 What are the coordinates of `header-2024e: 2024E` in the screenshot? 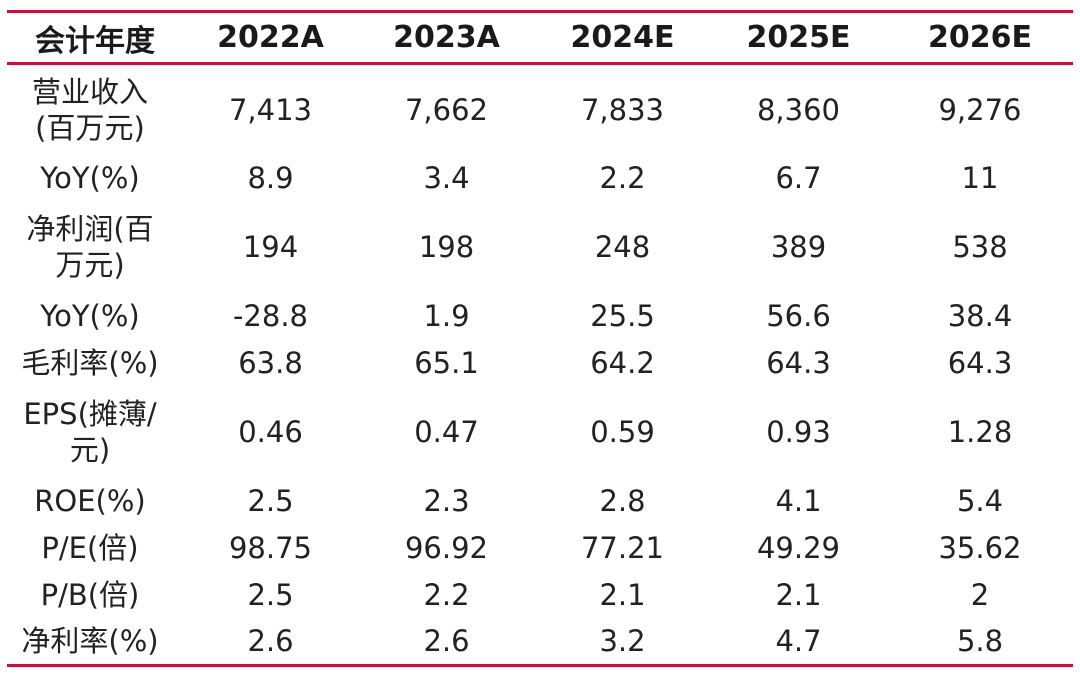 It's located at (622, 37).